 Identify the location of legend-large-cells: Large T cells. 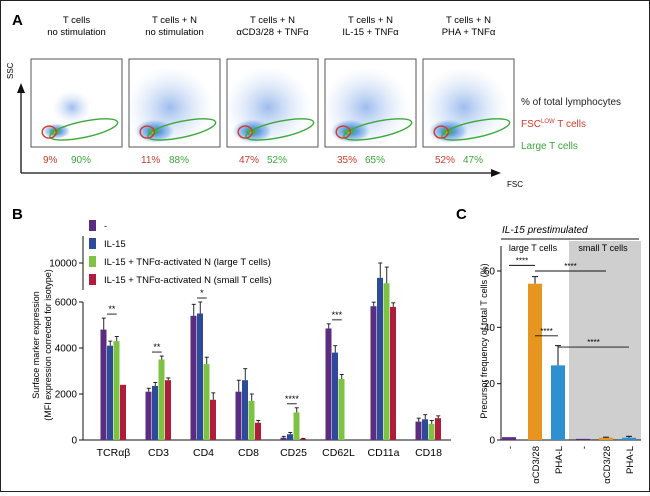
(549, 146).